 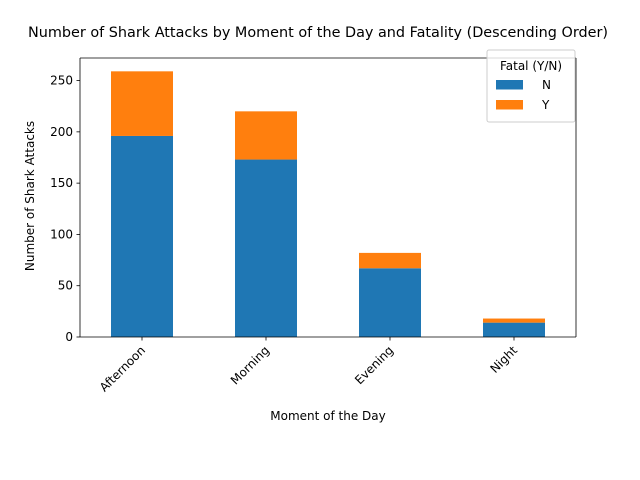 What do you see at coordinates (266, 248) in the screenshot?
I see `bar-morning-n` at bounding box center [266, 248].